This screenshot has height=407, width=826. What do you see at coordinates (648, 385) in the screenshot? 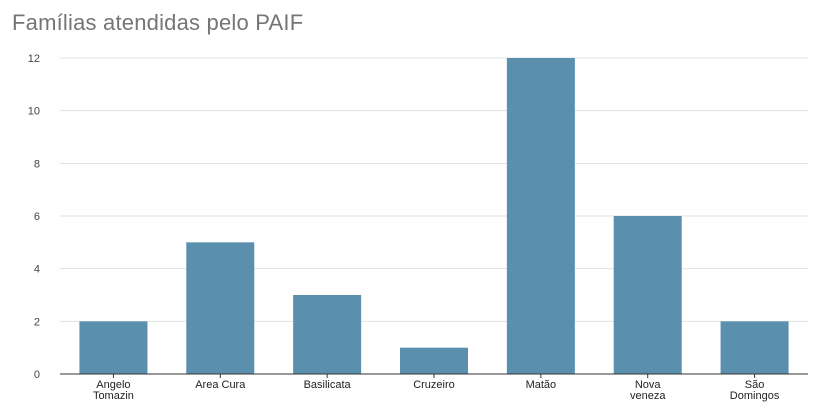
I see `x-tick-label-line: Nova` at bounding box center [648, 385].